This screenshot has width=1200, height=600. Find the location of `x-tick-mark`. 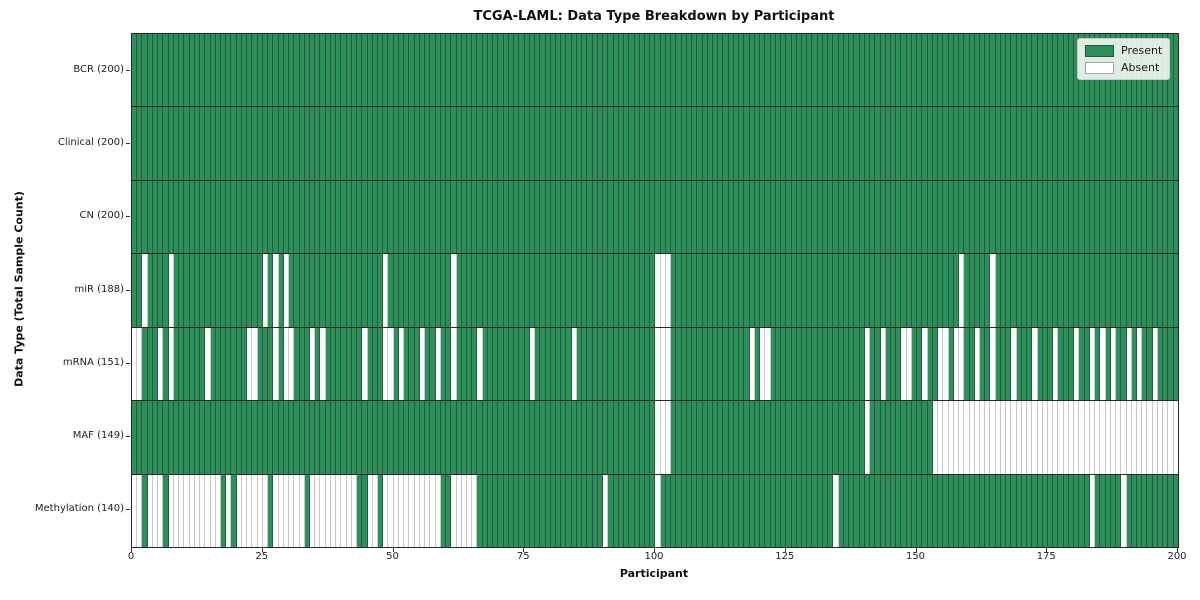

x-tick-mark is located at coordinates (785, 550).